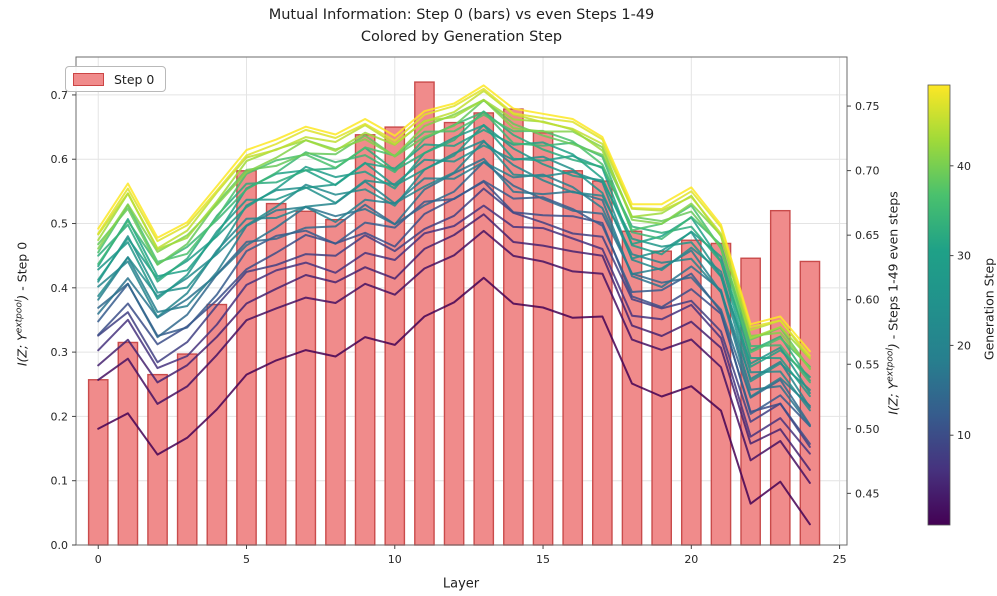 Image resolution: width=997 pixels, height=596 pixels. Describe the element at coordinates (964, 166) in the screenshot. I see `colorbar-tick-label: 40` at that location.